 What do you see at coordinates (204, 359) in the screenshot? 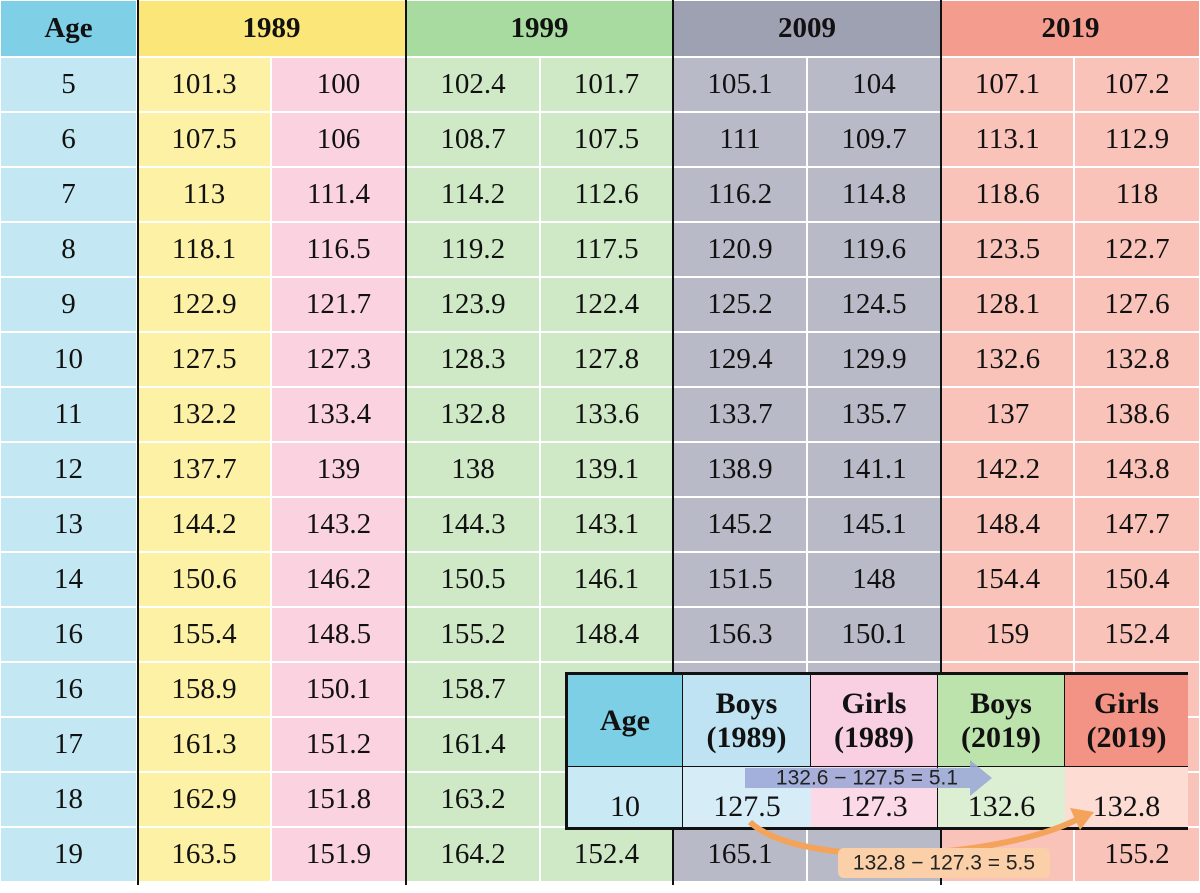
I see `value-cell: 127.5` at bounding box center [204, 359].